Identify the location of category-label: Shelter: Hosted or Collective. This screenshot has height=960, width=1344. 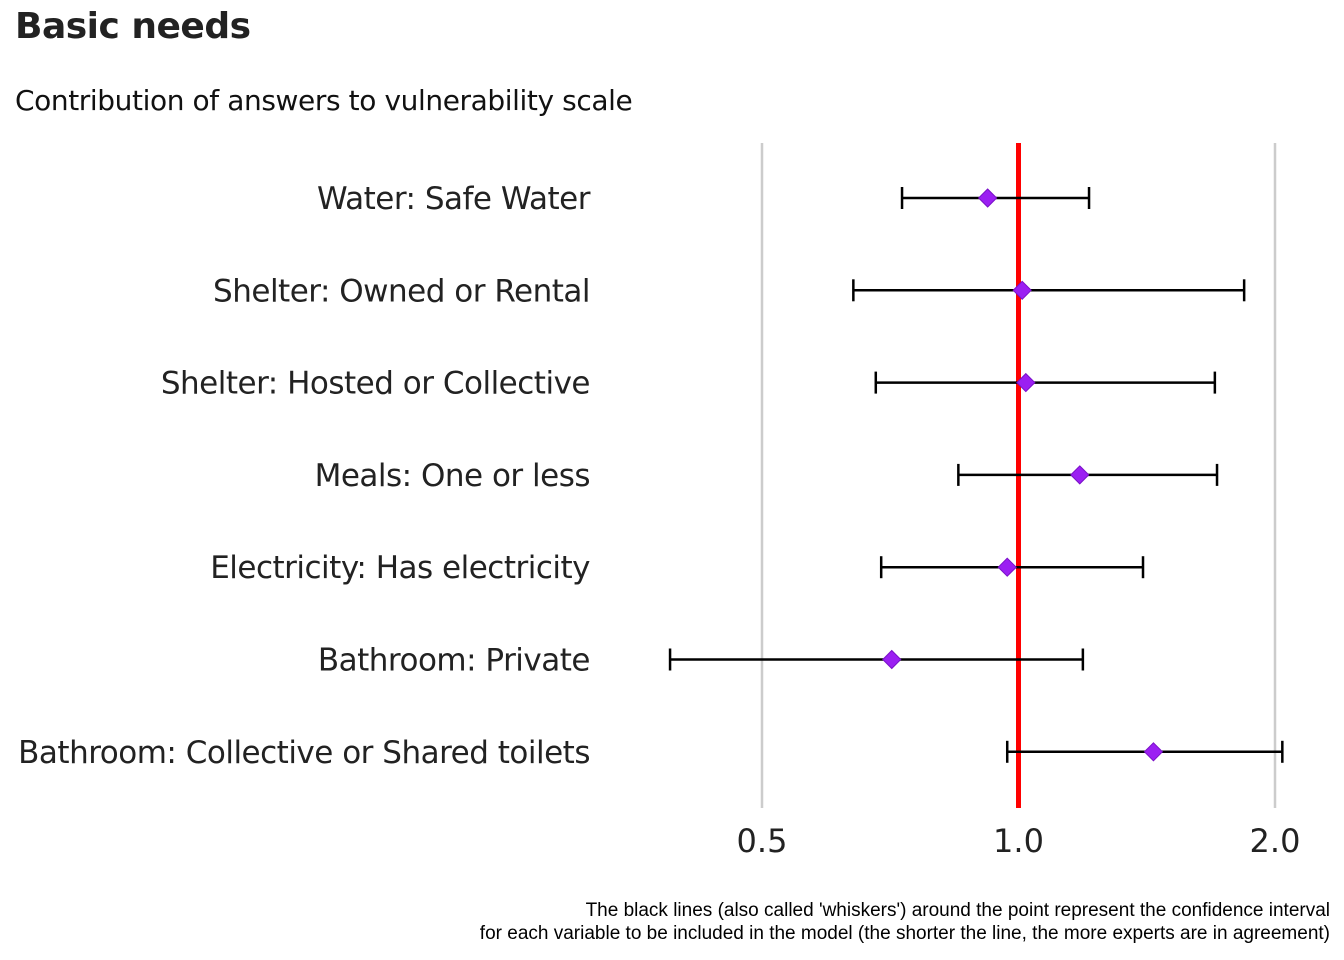
(375, 384).